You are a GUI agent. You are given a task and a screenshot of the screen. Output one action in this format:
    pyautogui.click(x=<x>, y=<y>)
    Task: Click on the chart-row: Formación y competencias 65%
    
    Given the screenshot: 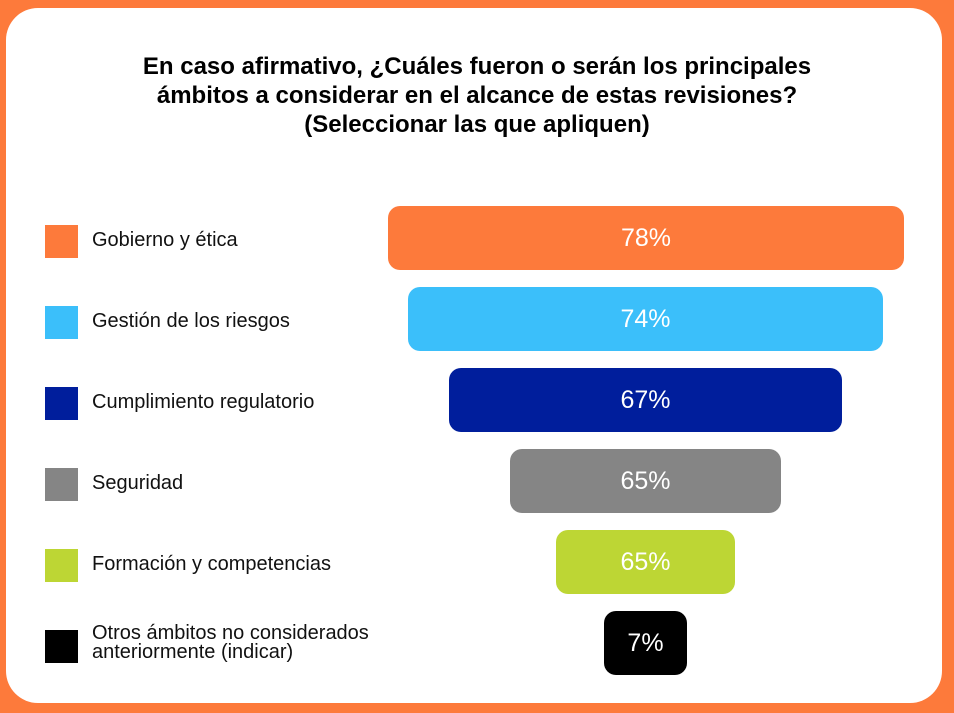 What is the action you would take?
    pyautogui.click(x=477, y=562)
    